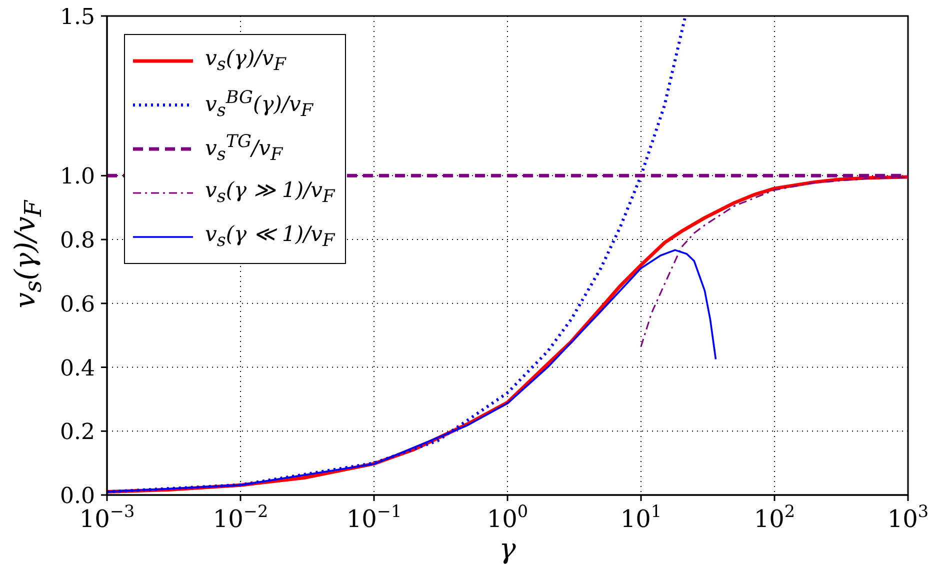 The height and width of the screenshot is (584, 942). I want to click on x-tick-label: 10$^{2}$, so click(775, 517).